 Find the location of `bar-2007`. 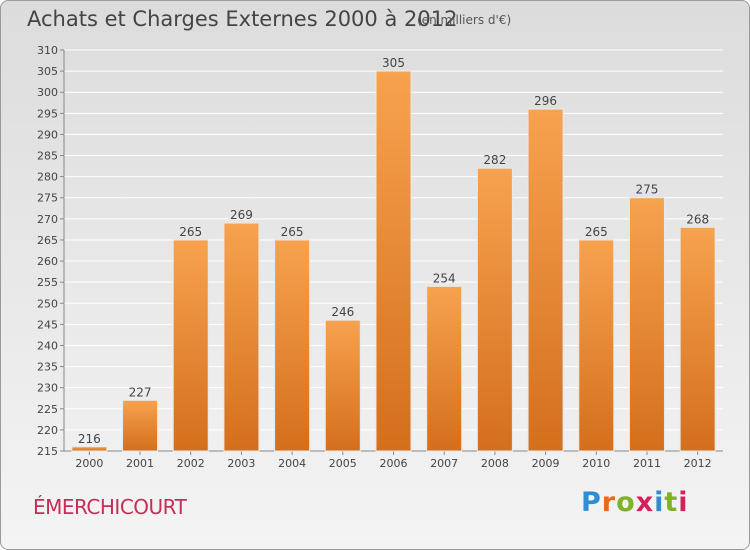

bar-2007 is located at coordinates (444, 368).